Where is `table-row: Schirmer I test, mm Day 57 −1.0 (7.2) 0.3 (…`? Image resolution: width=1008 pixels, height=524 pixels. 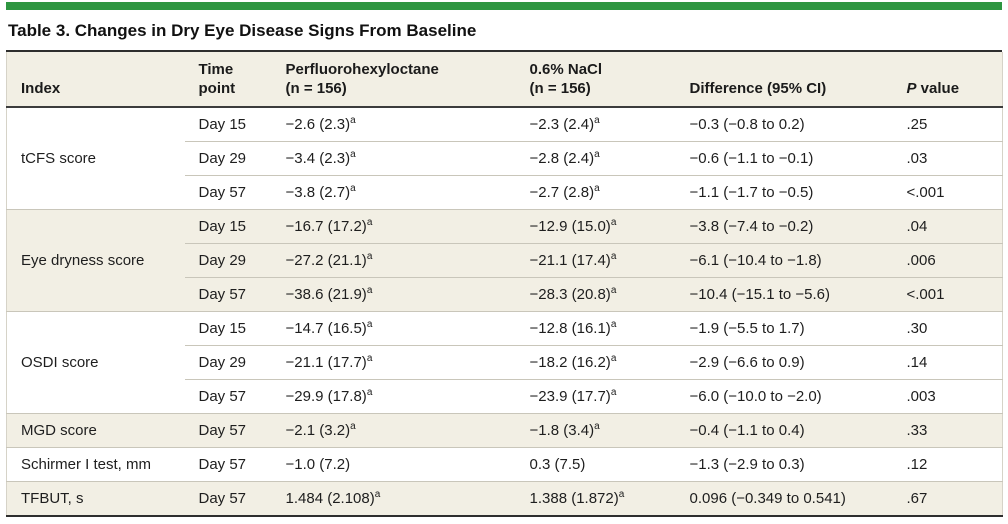 table-row: Schirmer I test, mm Day 57 −1.0 (7.2) 0.3 (… is located at coordinates (504, 464).